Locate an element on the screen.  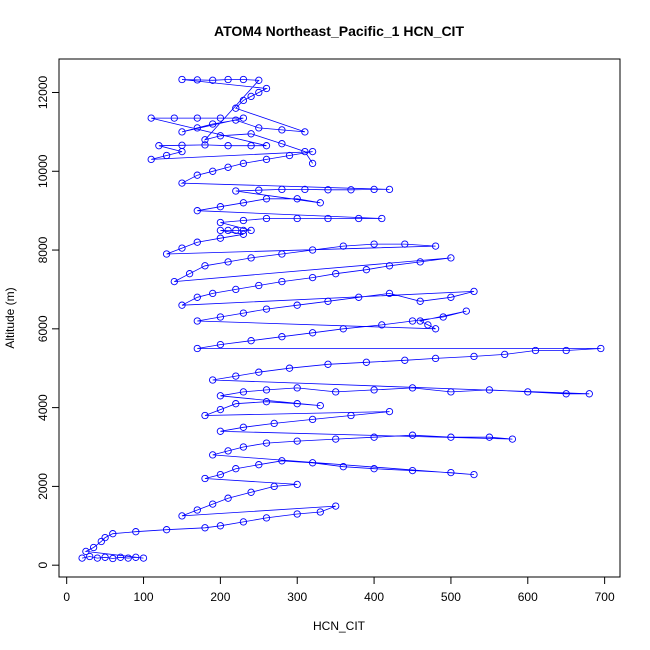
x-tick-label: 200 is located at coordinates (220, 597).